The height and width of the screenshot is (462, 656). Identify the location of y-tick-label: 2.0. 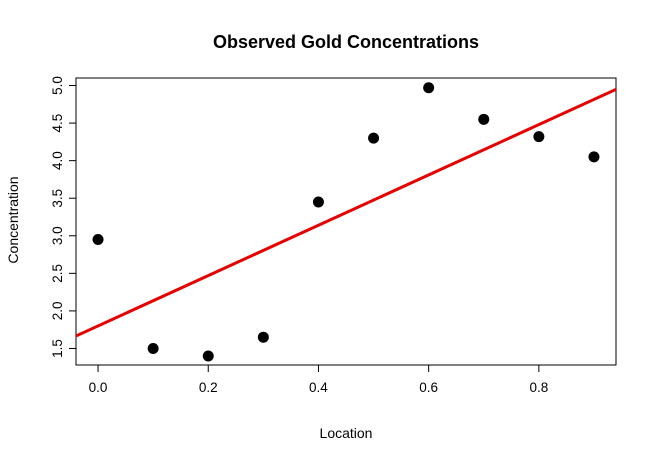
(57, 311).